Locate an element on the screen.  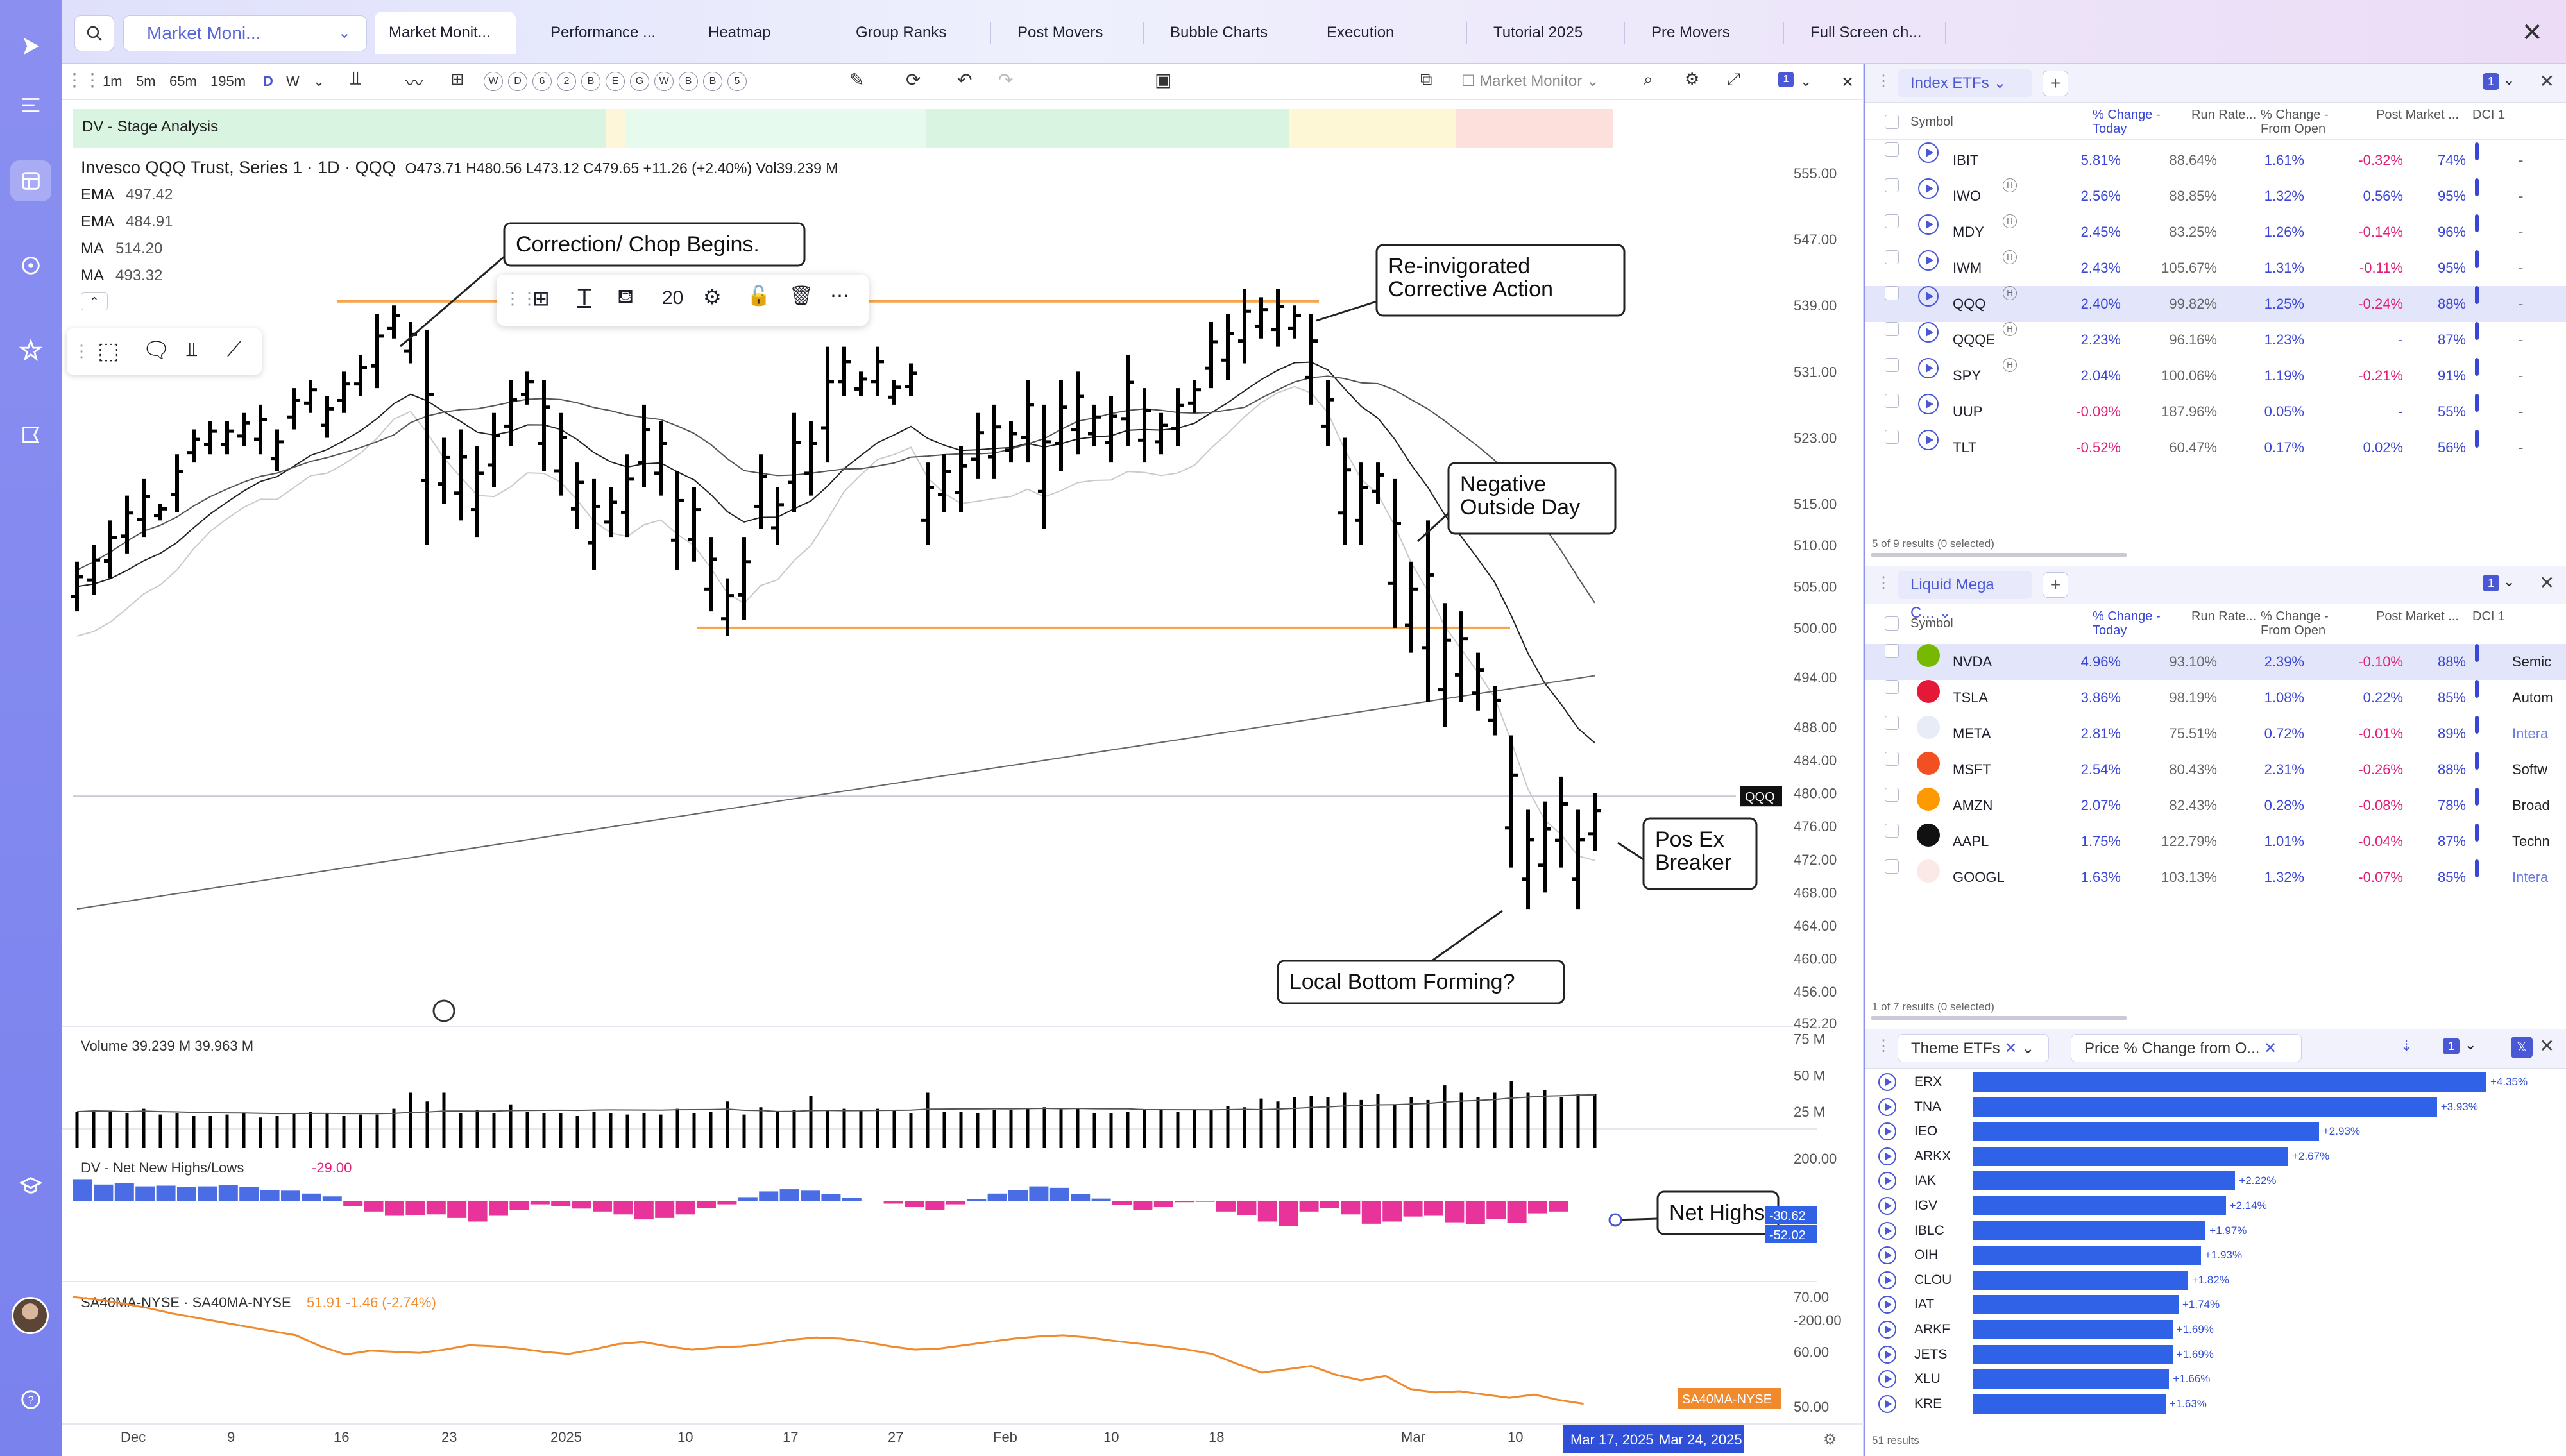
list-item: CLOU +1.82% is located at coordinates (2215, 1280).